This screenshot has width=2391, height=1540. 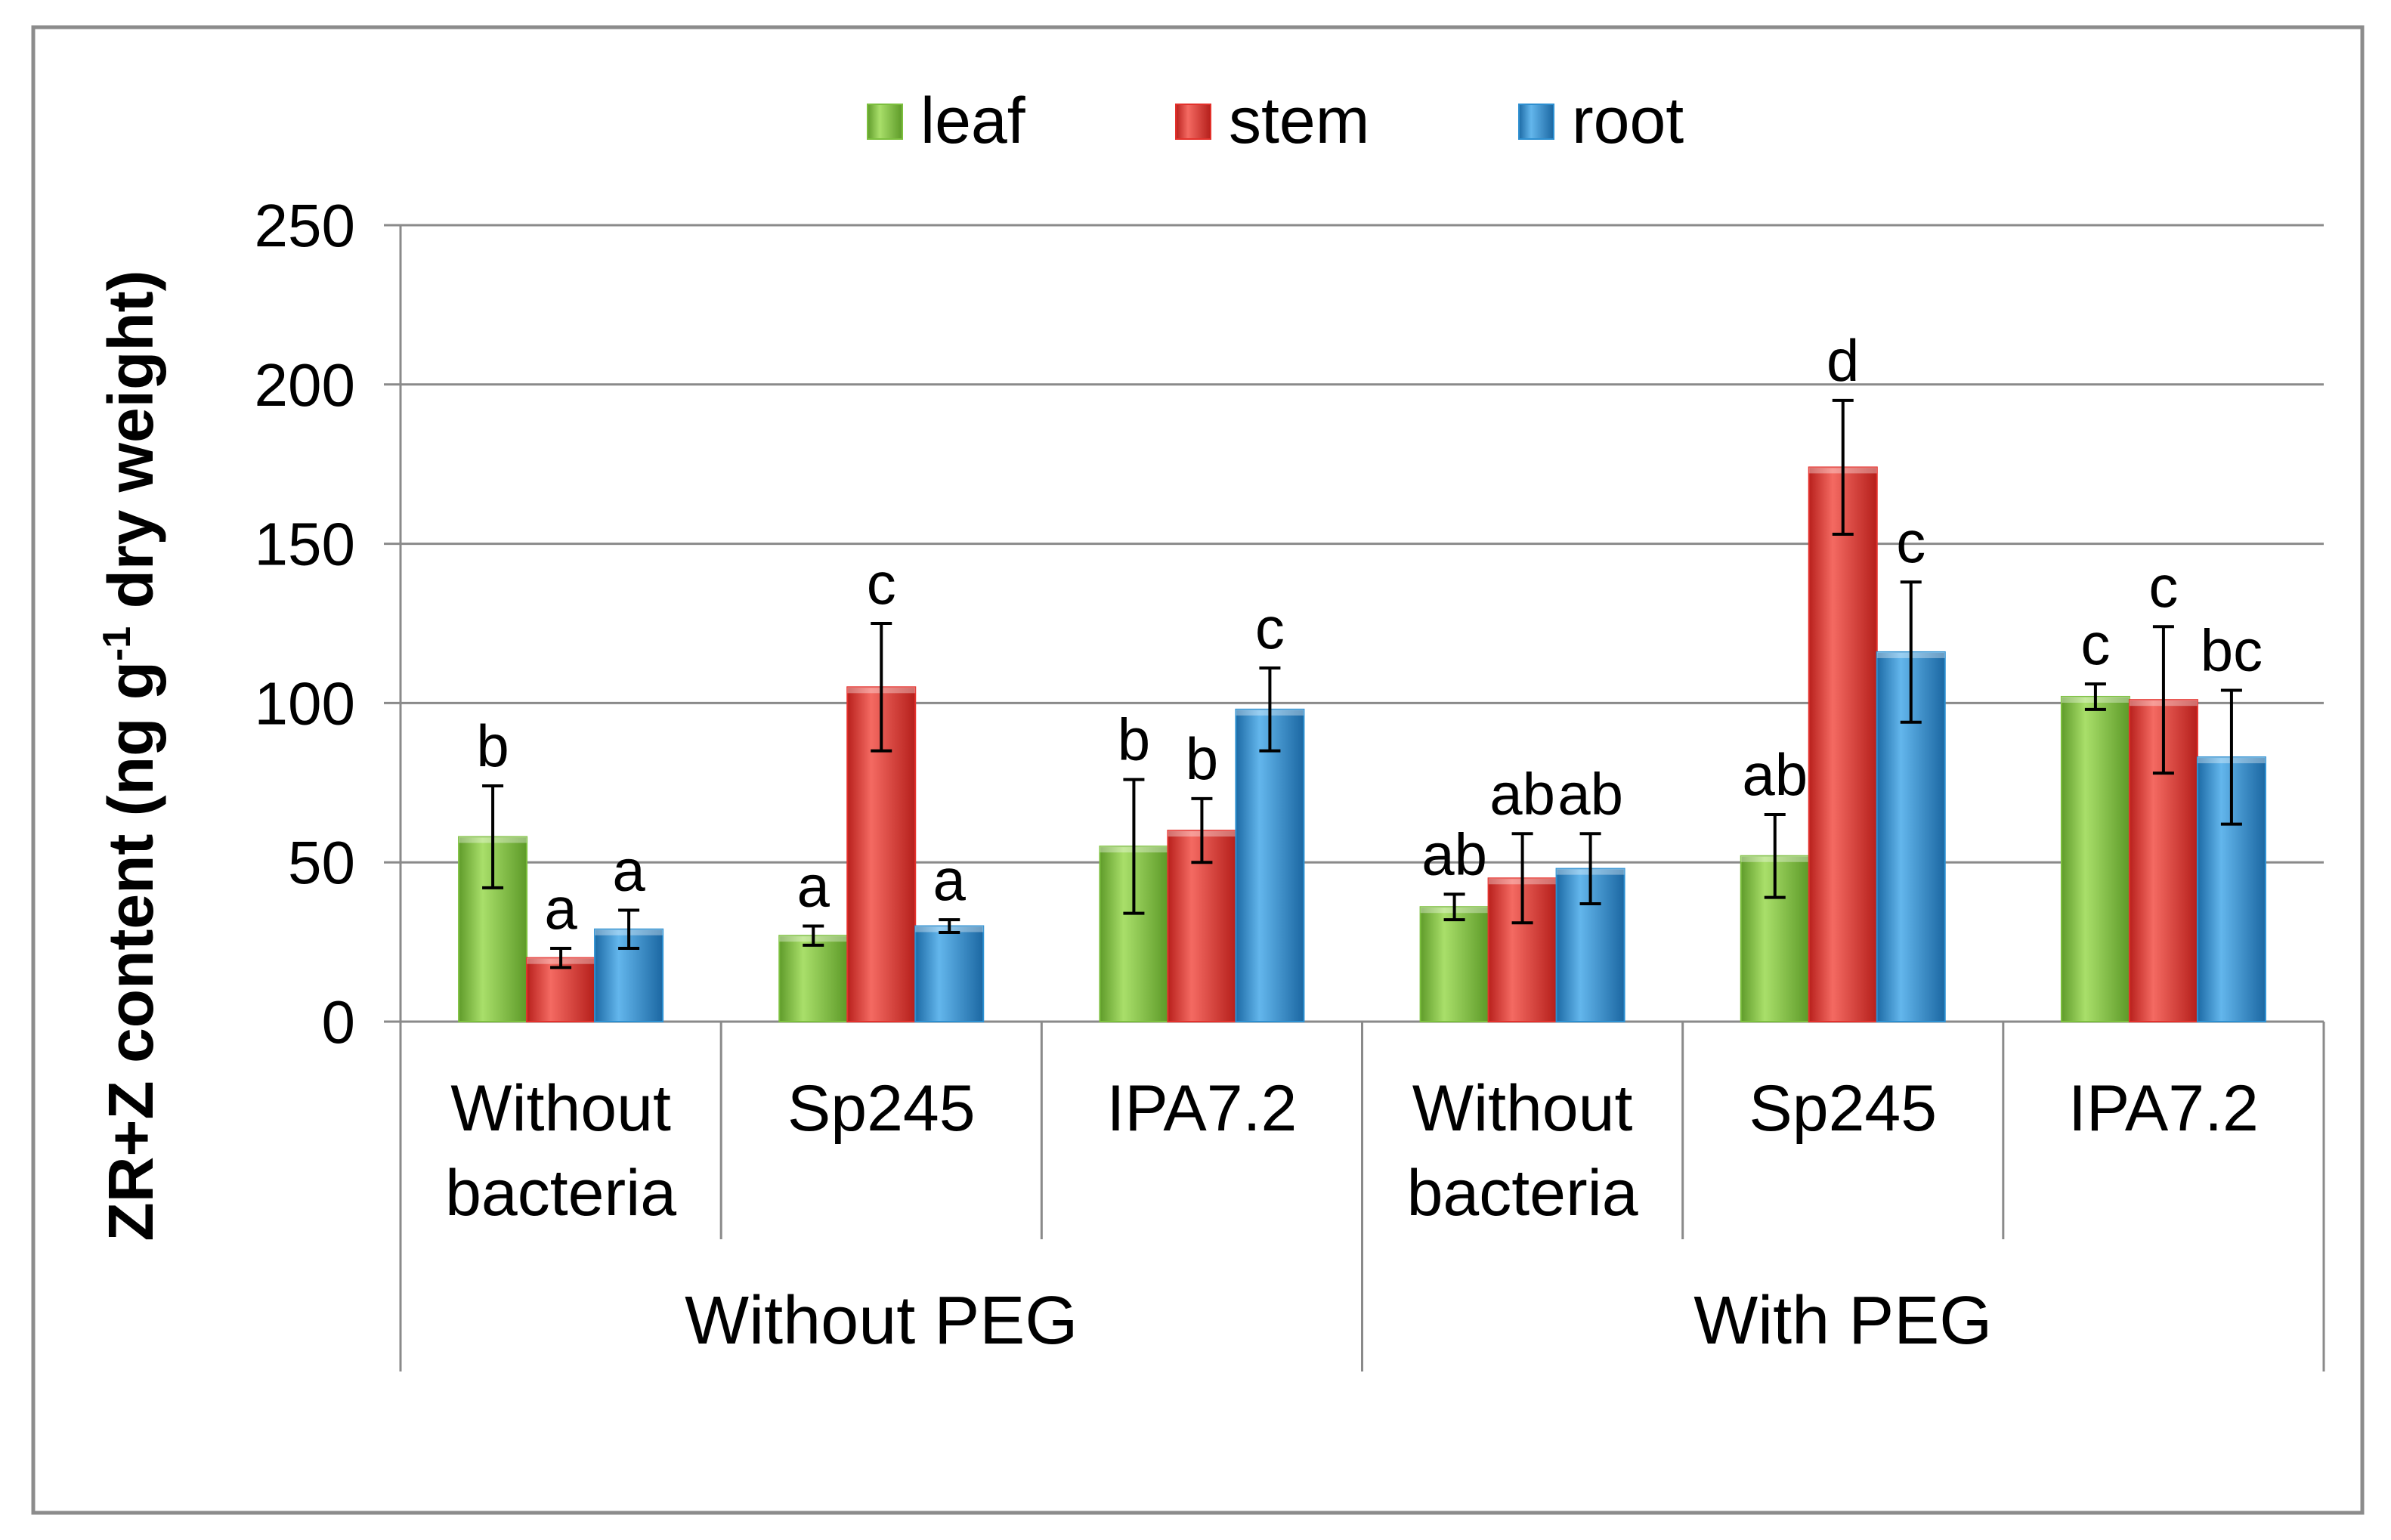 What do you see at coordinates (321, 862) in the screenshot?
I see `y-tick-label: 50` at bounding box center [321, 862].